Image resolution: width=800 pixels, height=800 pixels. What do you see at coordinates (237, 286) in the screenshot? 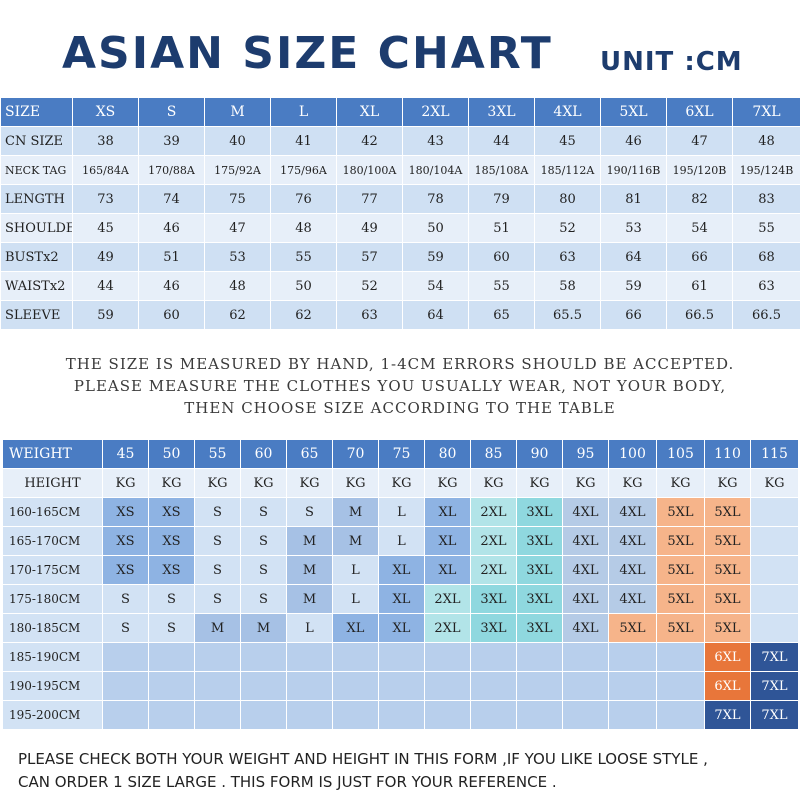
I see `size-table-cell: 48` at bounding box center [237, 286].